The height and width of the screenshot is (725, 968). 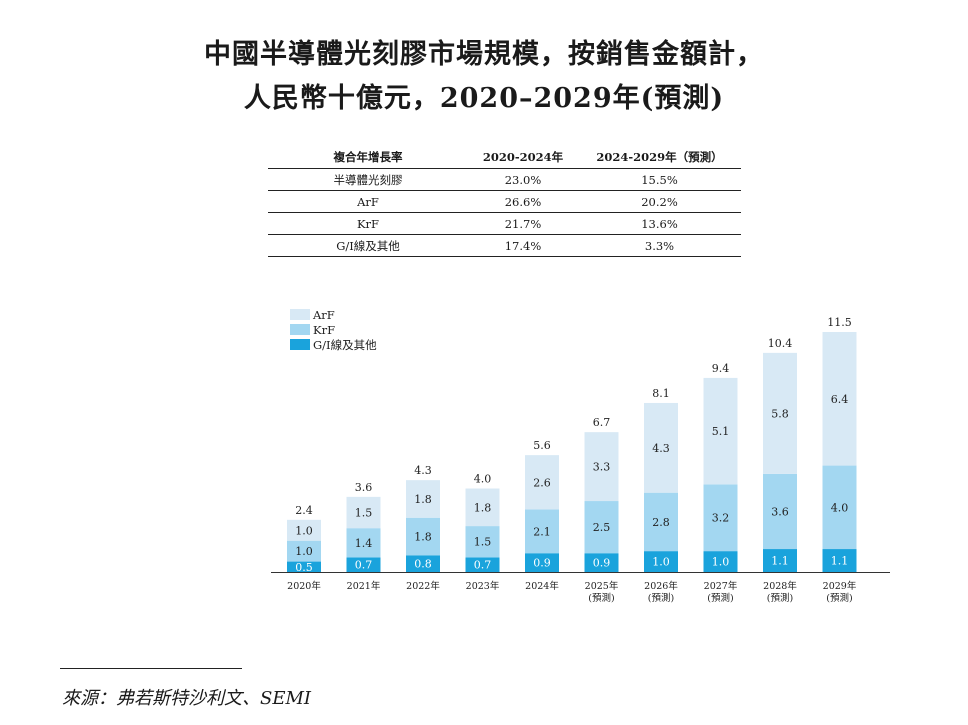 What do you see at coordinates (324, 330) in the screenshot?
I see `legend-label: KrF` at bounding box center [324, 330].